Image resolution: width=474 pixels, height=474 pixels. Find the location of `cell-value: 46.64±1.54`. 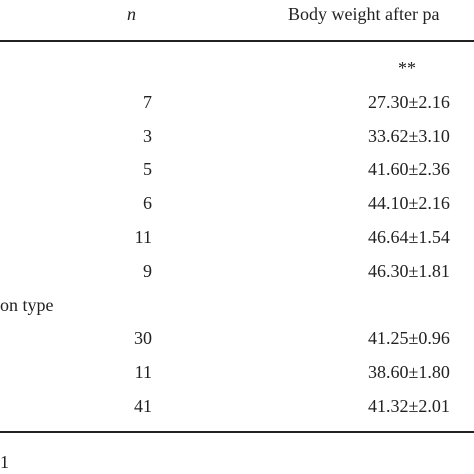

cell-value: 46.64±1.54 is located at coordinates (409, 237).